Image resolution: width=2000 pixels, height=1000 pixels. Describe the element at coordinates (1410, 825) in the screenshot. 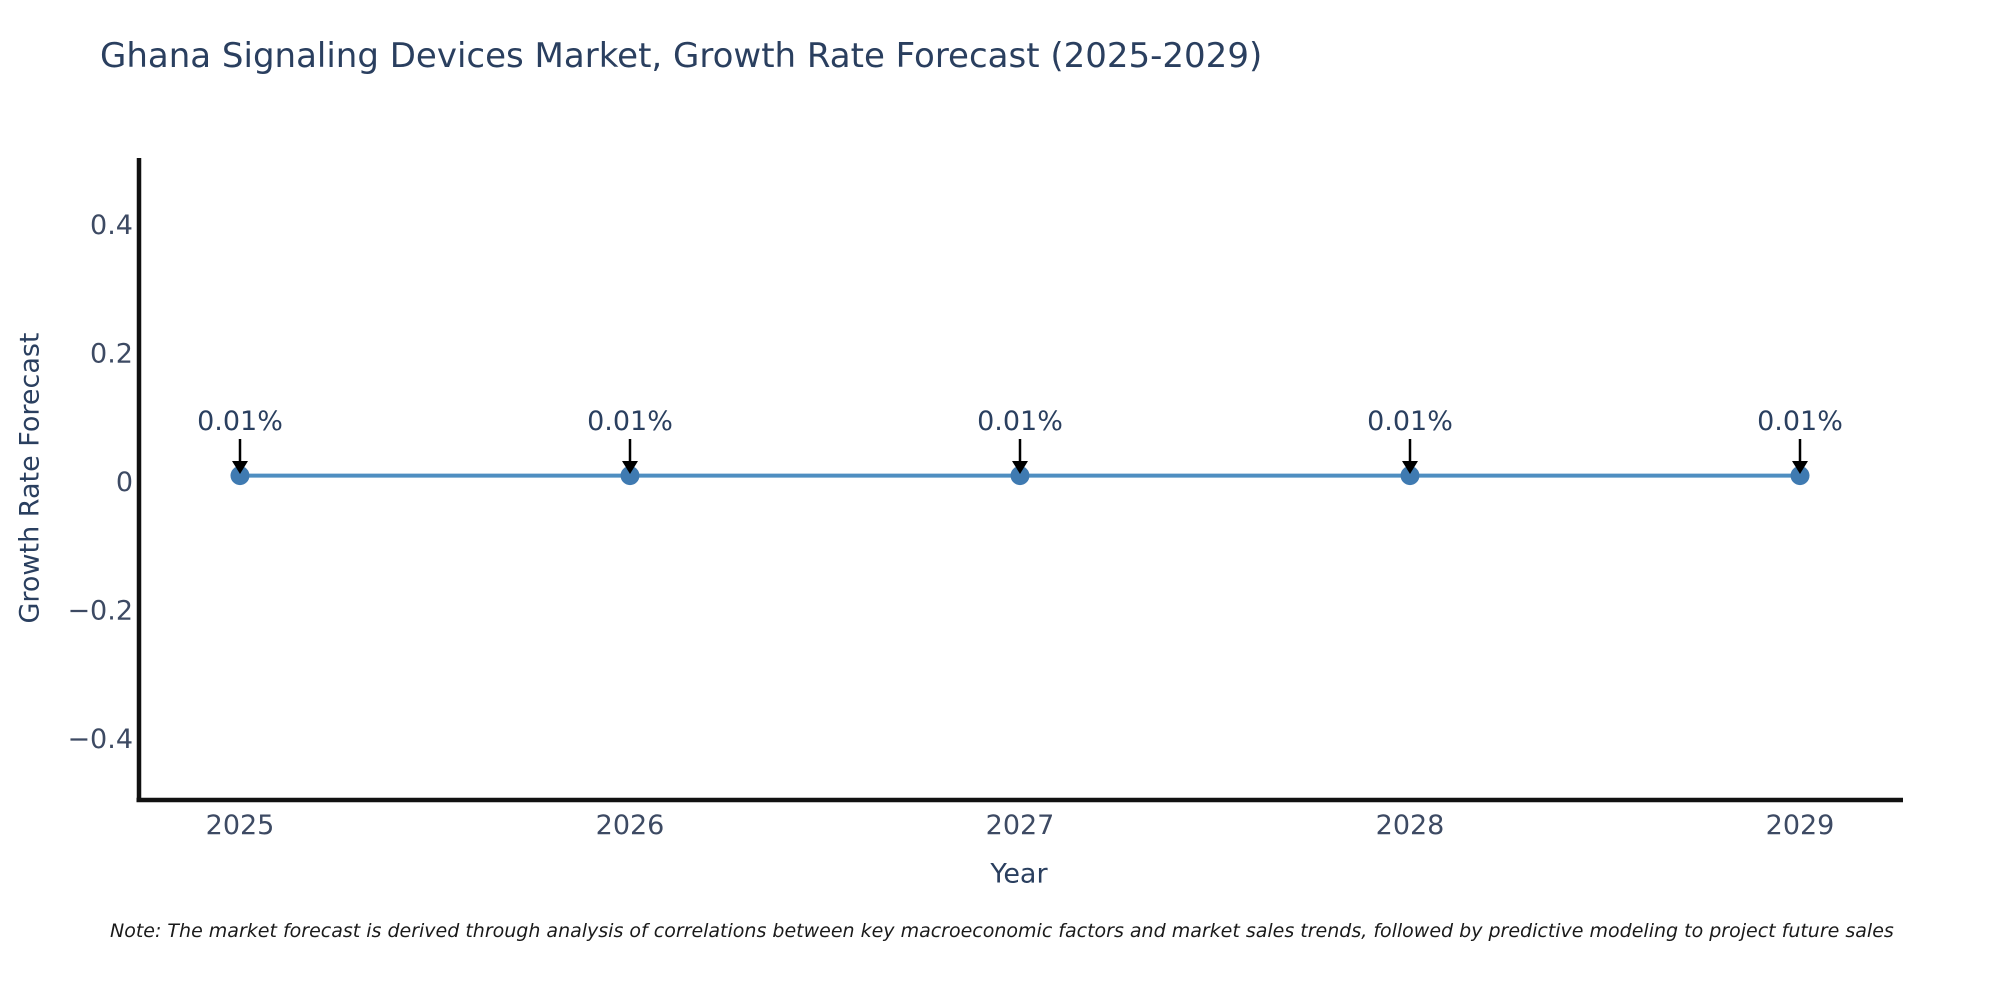

I see `x-tick-label: 2028` at that location.